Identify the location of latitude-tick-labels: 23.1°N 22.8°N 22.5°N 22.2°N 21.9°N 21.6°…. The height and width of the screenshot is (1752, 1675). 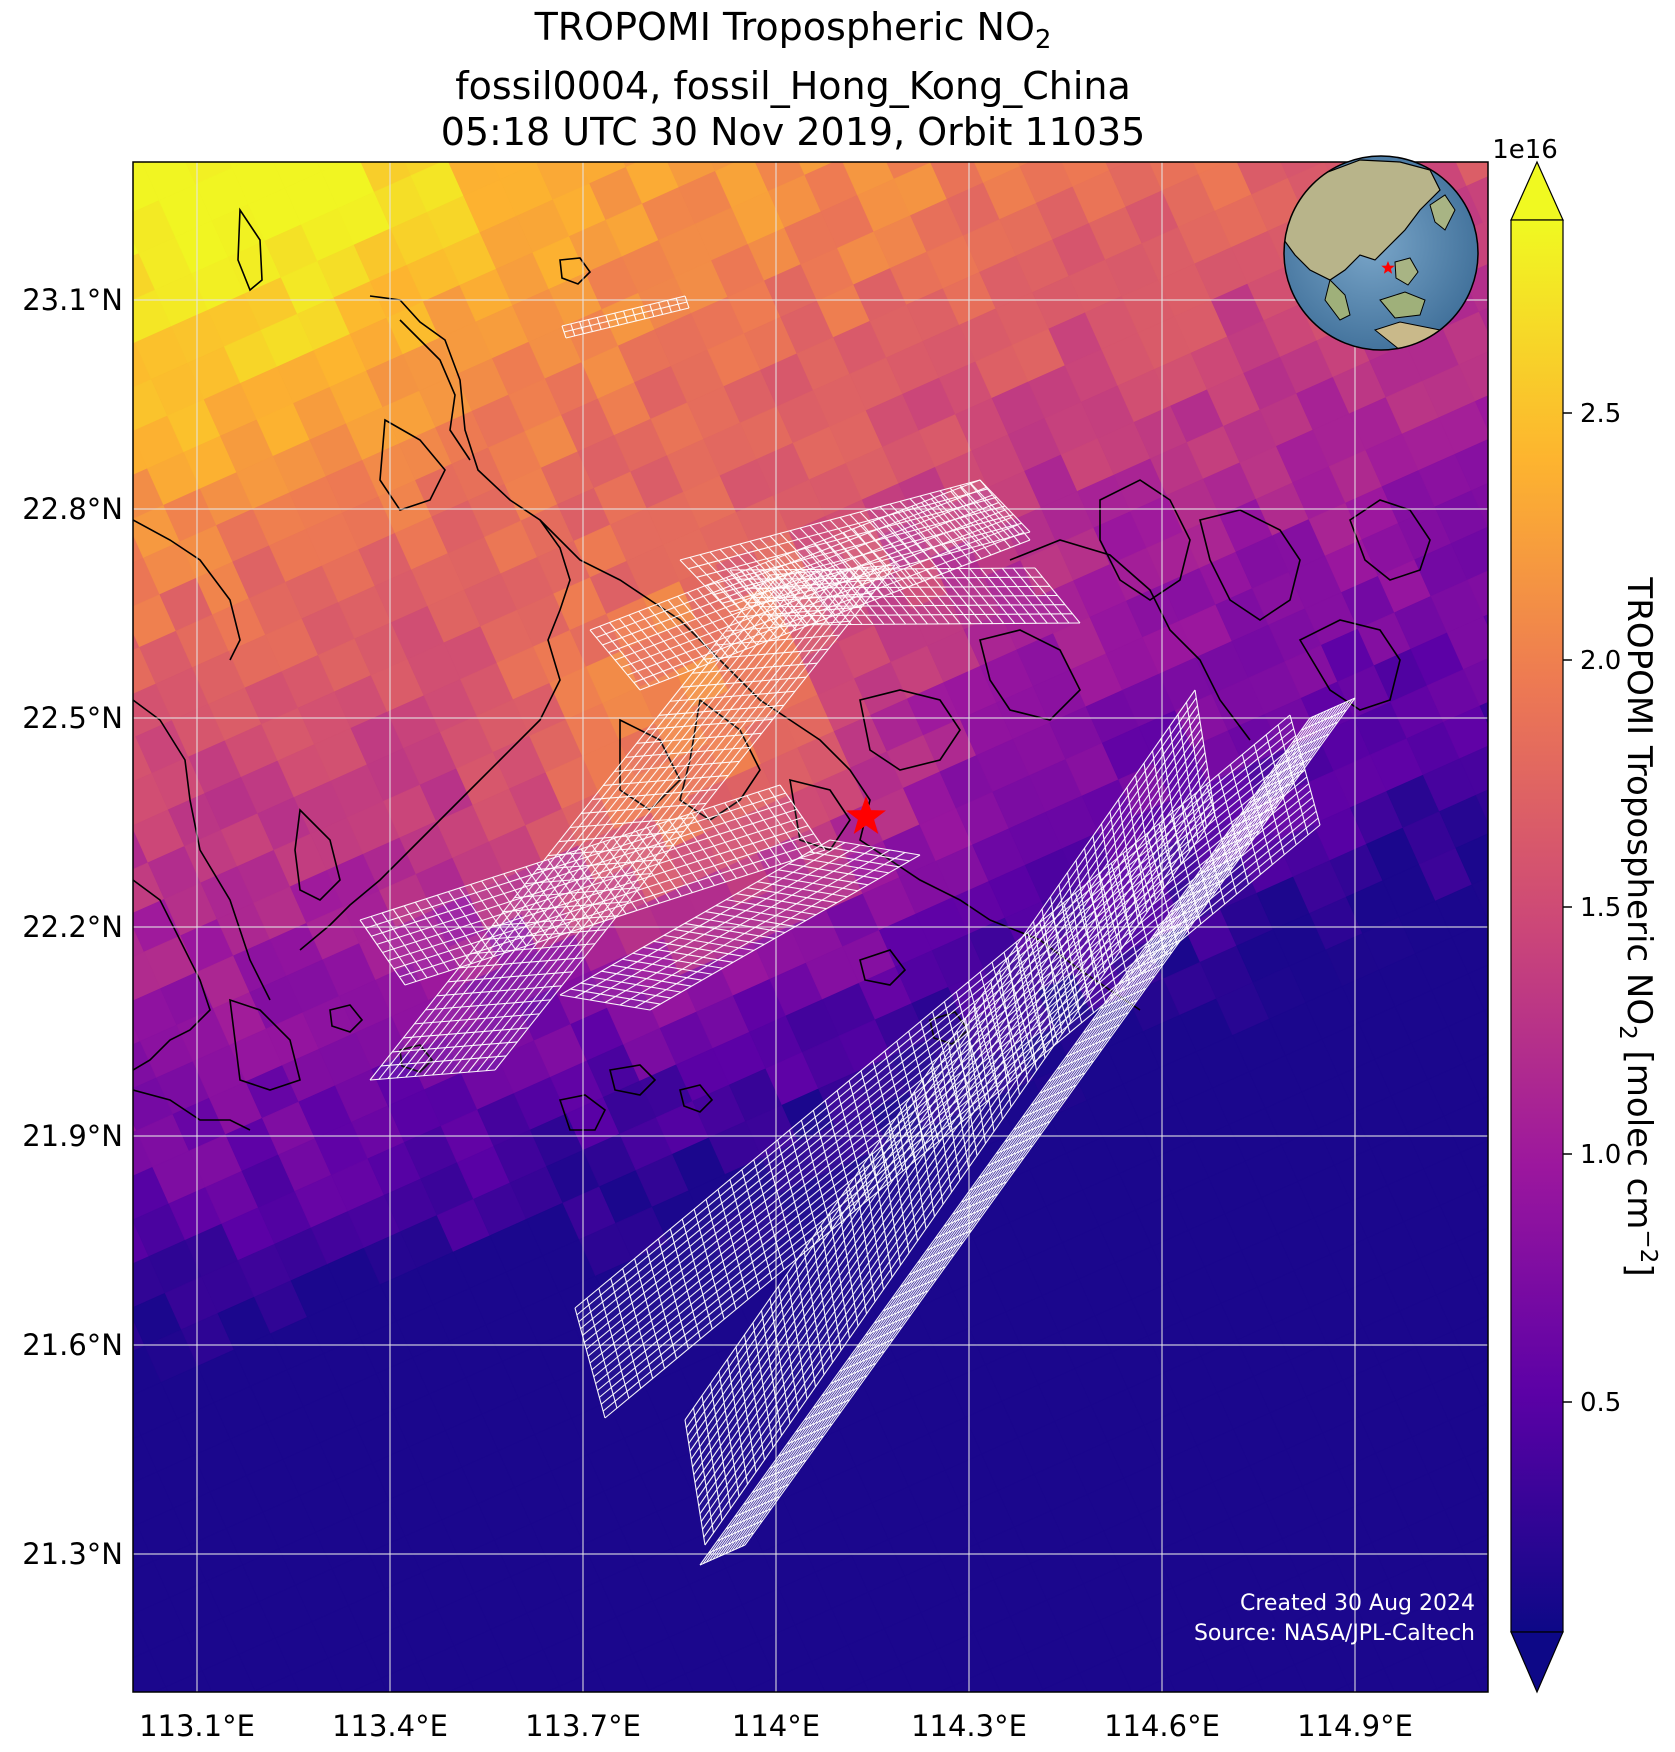
(72, 927).